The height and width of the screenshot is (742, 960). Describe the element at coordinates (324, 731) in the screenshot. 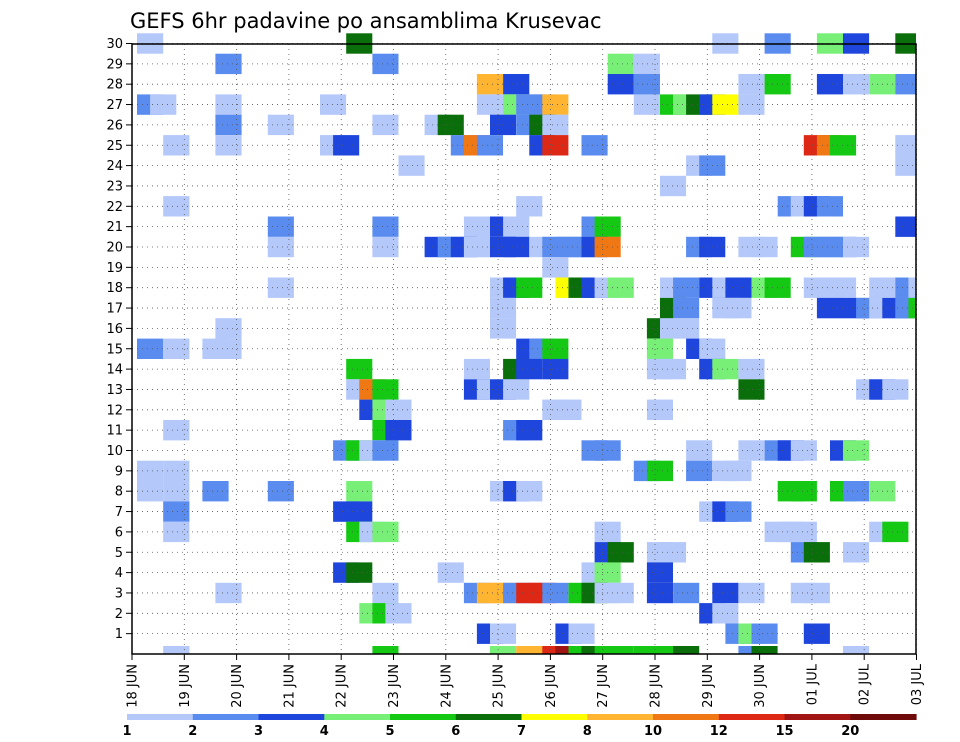

I see `colorbar-label: 4` at that location.